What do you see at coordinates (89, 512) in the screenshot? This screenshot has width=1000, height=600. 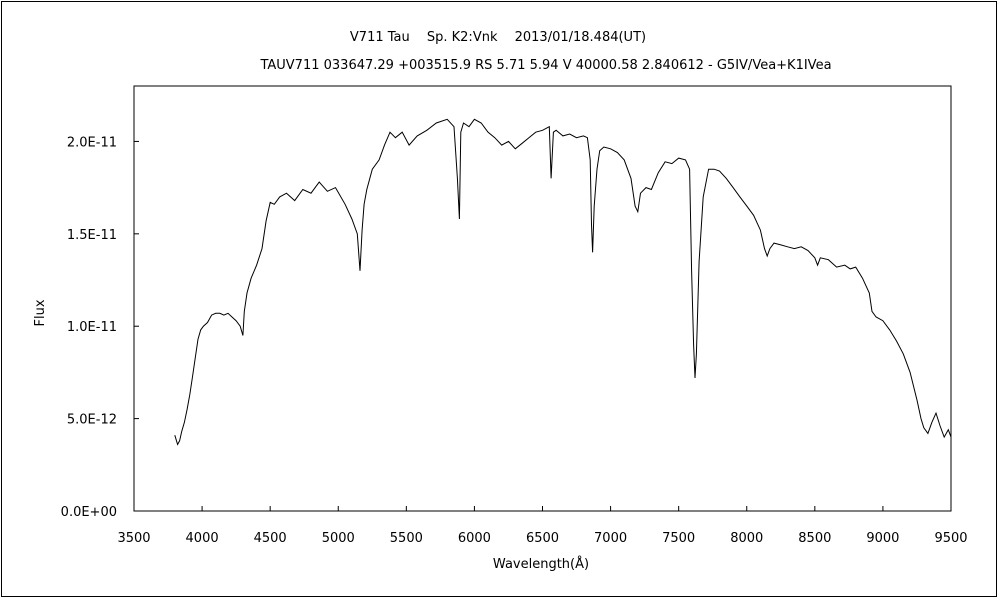 I see `y-tick-label: 0.0E+00` at bounding box center [89, 512].